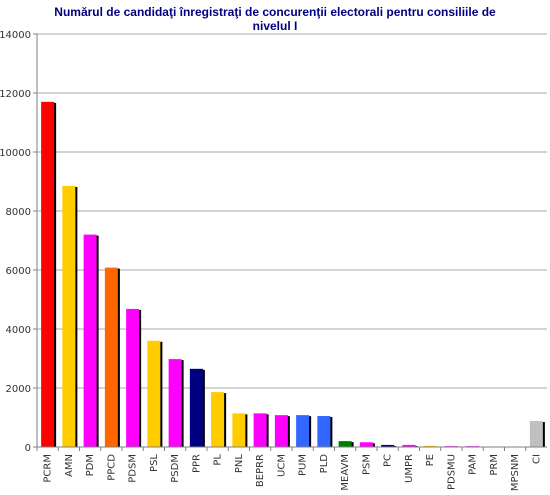 The image size is (550, 495). Describe the element at coordinates (281, 465) in the screenshot. I see `x-tick-label: UCM` at that location.